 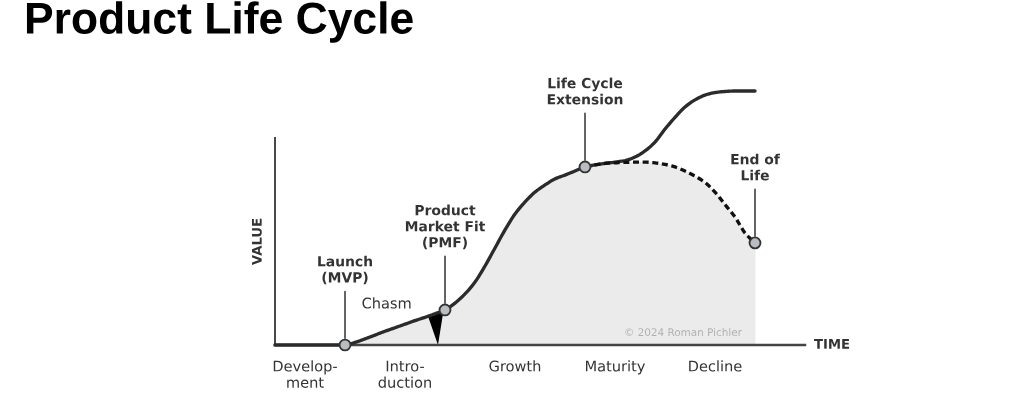 I want to click on x-tick-label: Decline, so click(x=715, y=366).